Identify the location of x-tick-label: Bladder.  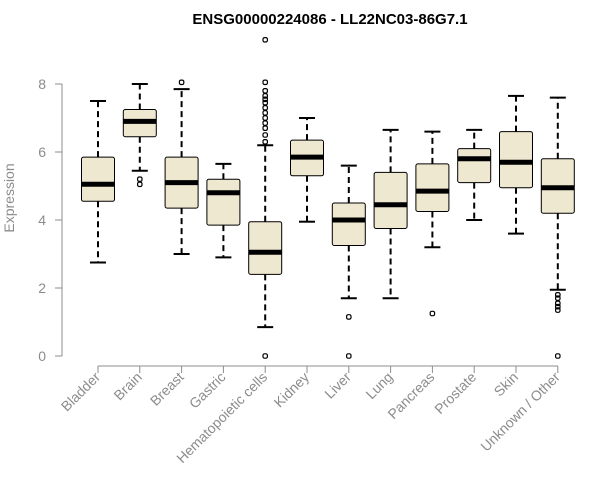
(81, 392).